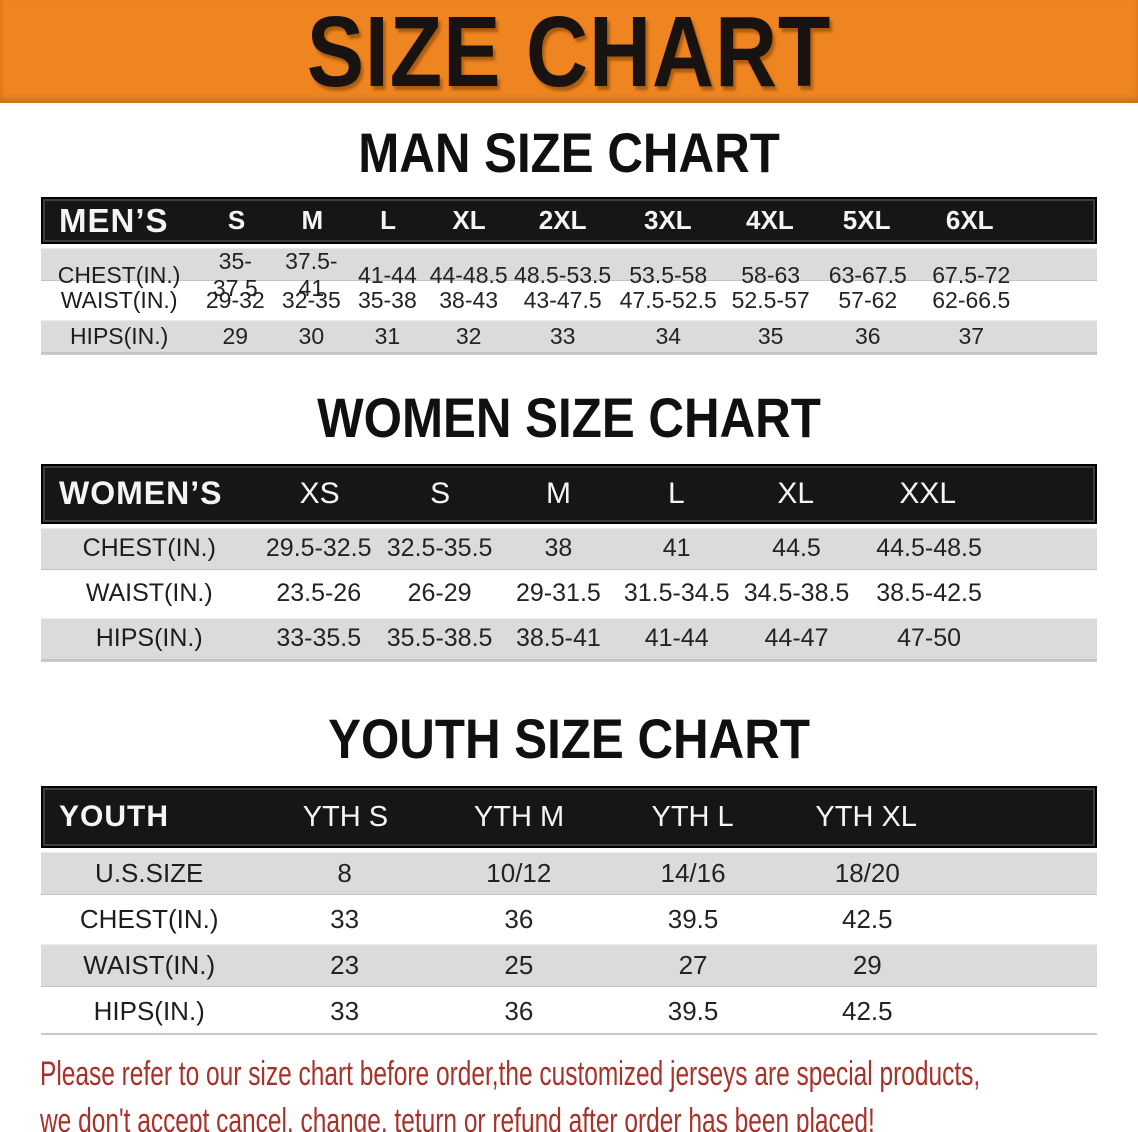 This screenshot has height=1132, width=1138. I want to click on value-cell: 37.5-41, so click(311, 275).